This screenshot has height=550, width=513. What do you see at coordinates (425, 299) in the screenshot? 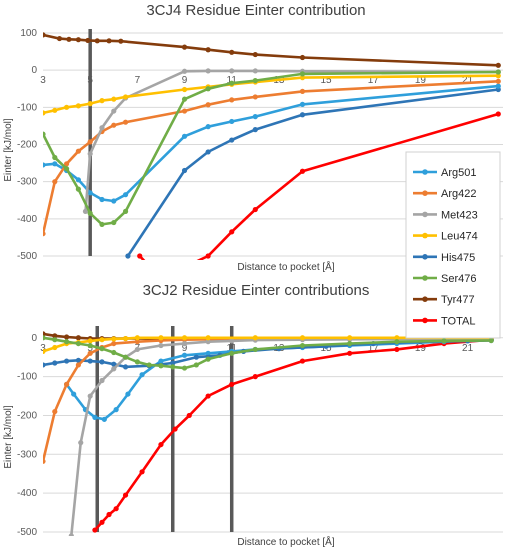
I see `legend-marker` at bounding box center [425, 299].